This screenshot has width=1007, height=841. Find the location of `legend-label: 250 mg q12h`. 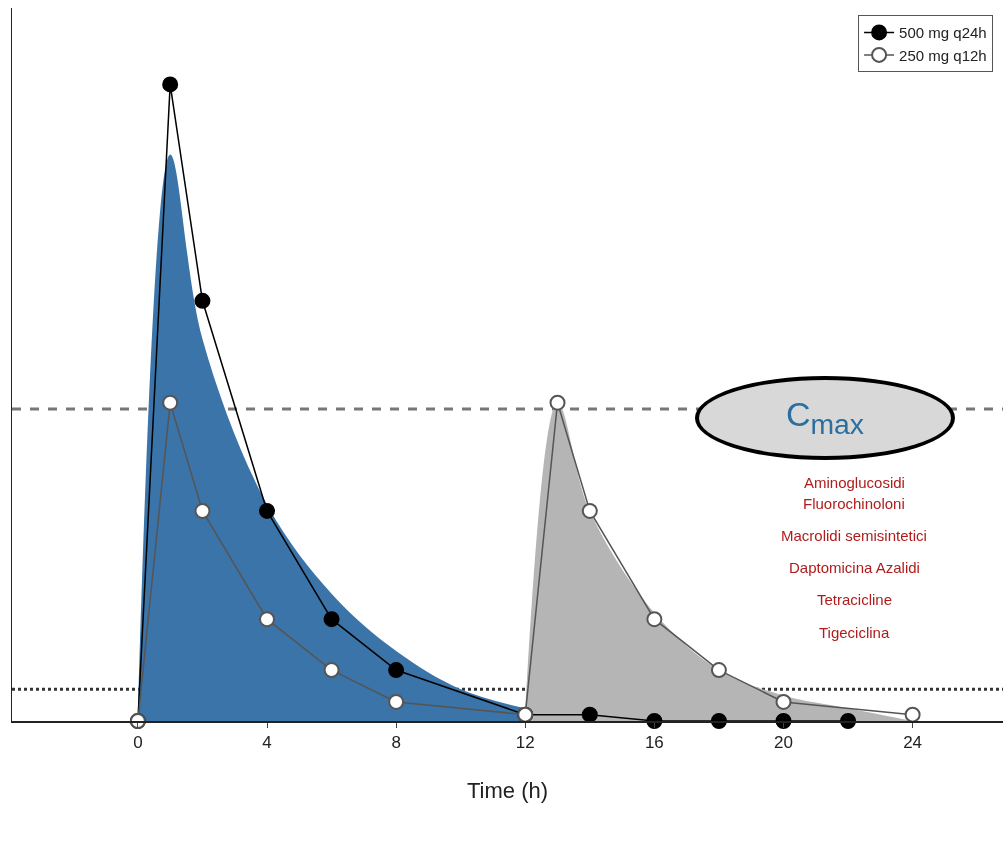

legend-label: 250 mg q12h is located at coordinates (943, 55).